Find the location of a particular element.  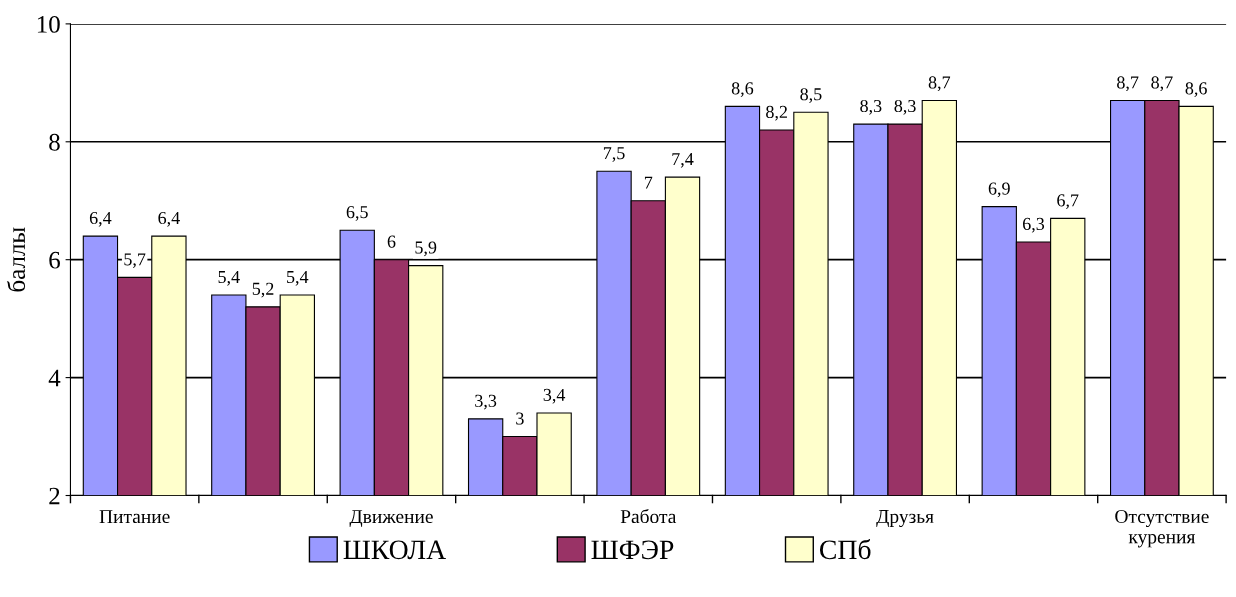

y-axis-title: баллы is located at coordinates (16, 259).